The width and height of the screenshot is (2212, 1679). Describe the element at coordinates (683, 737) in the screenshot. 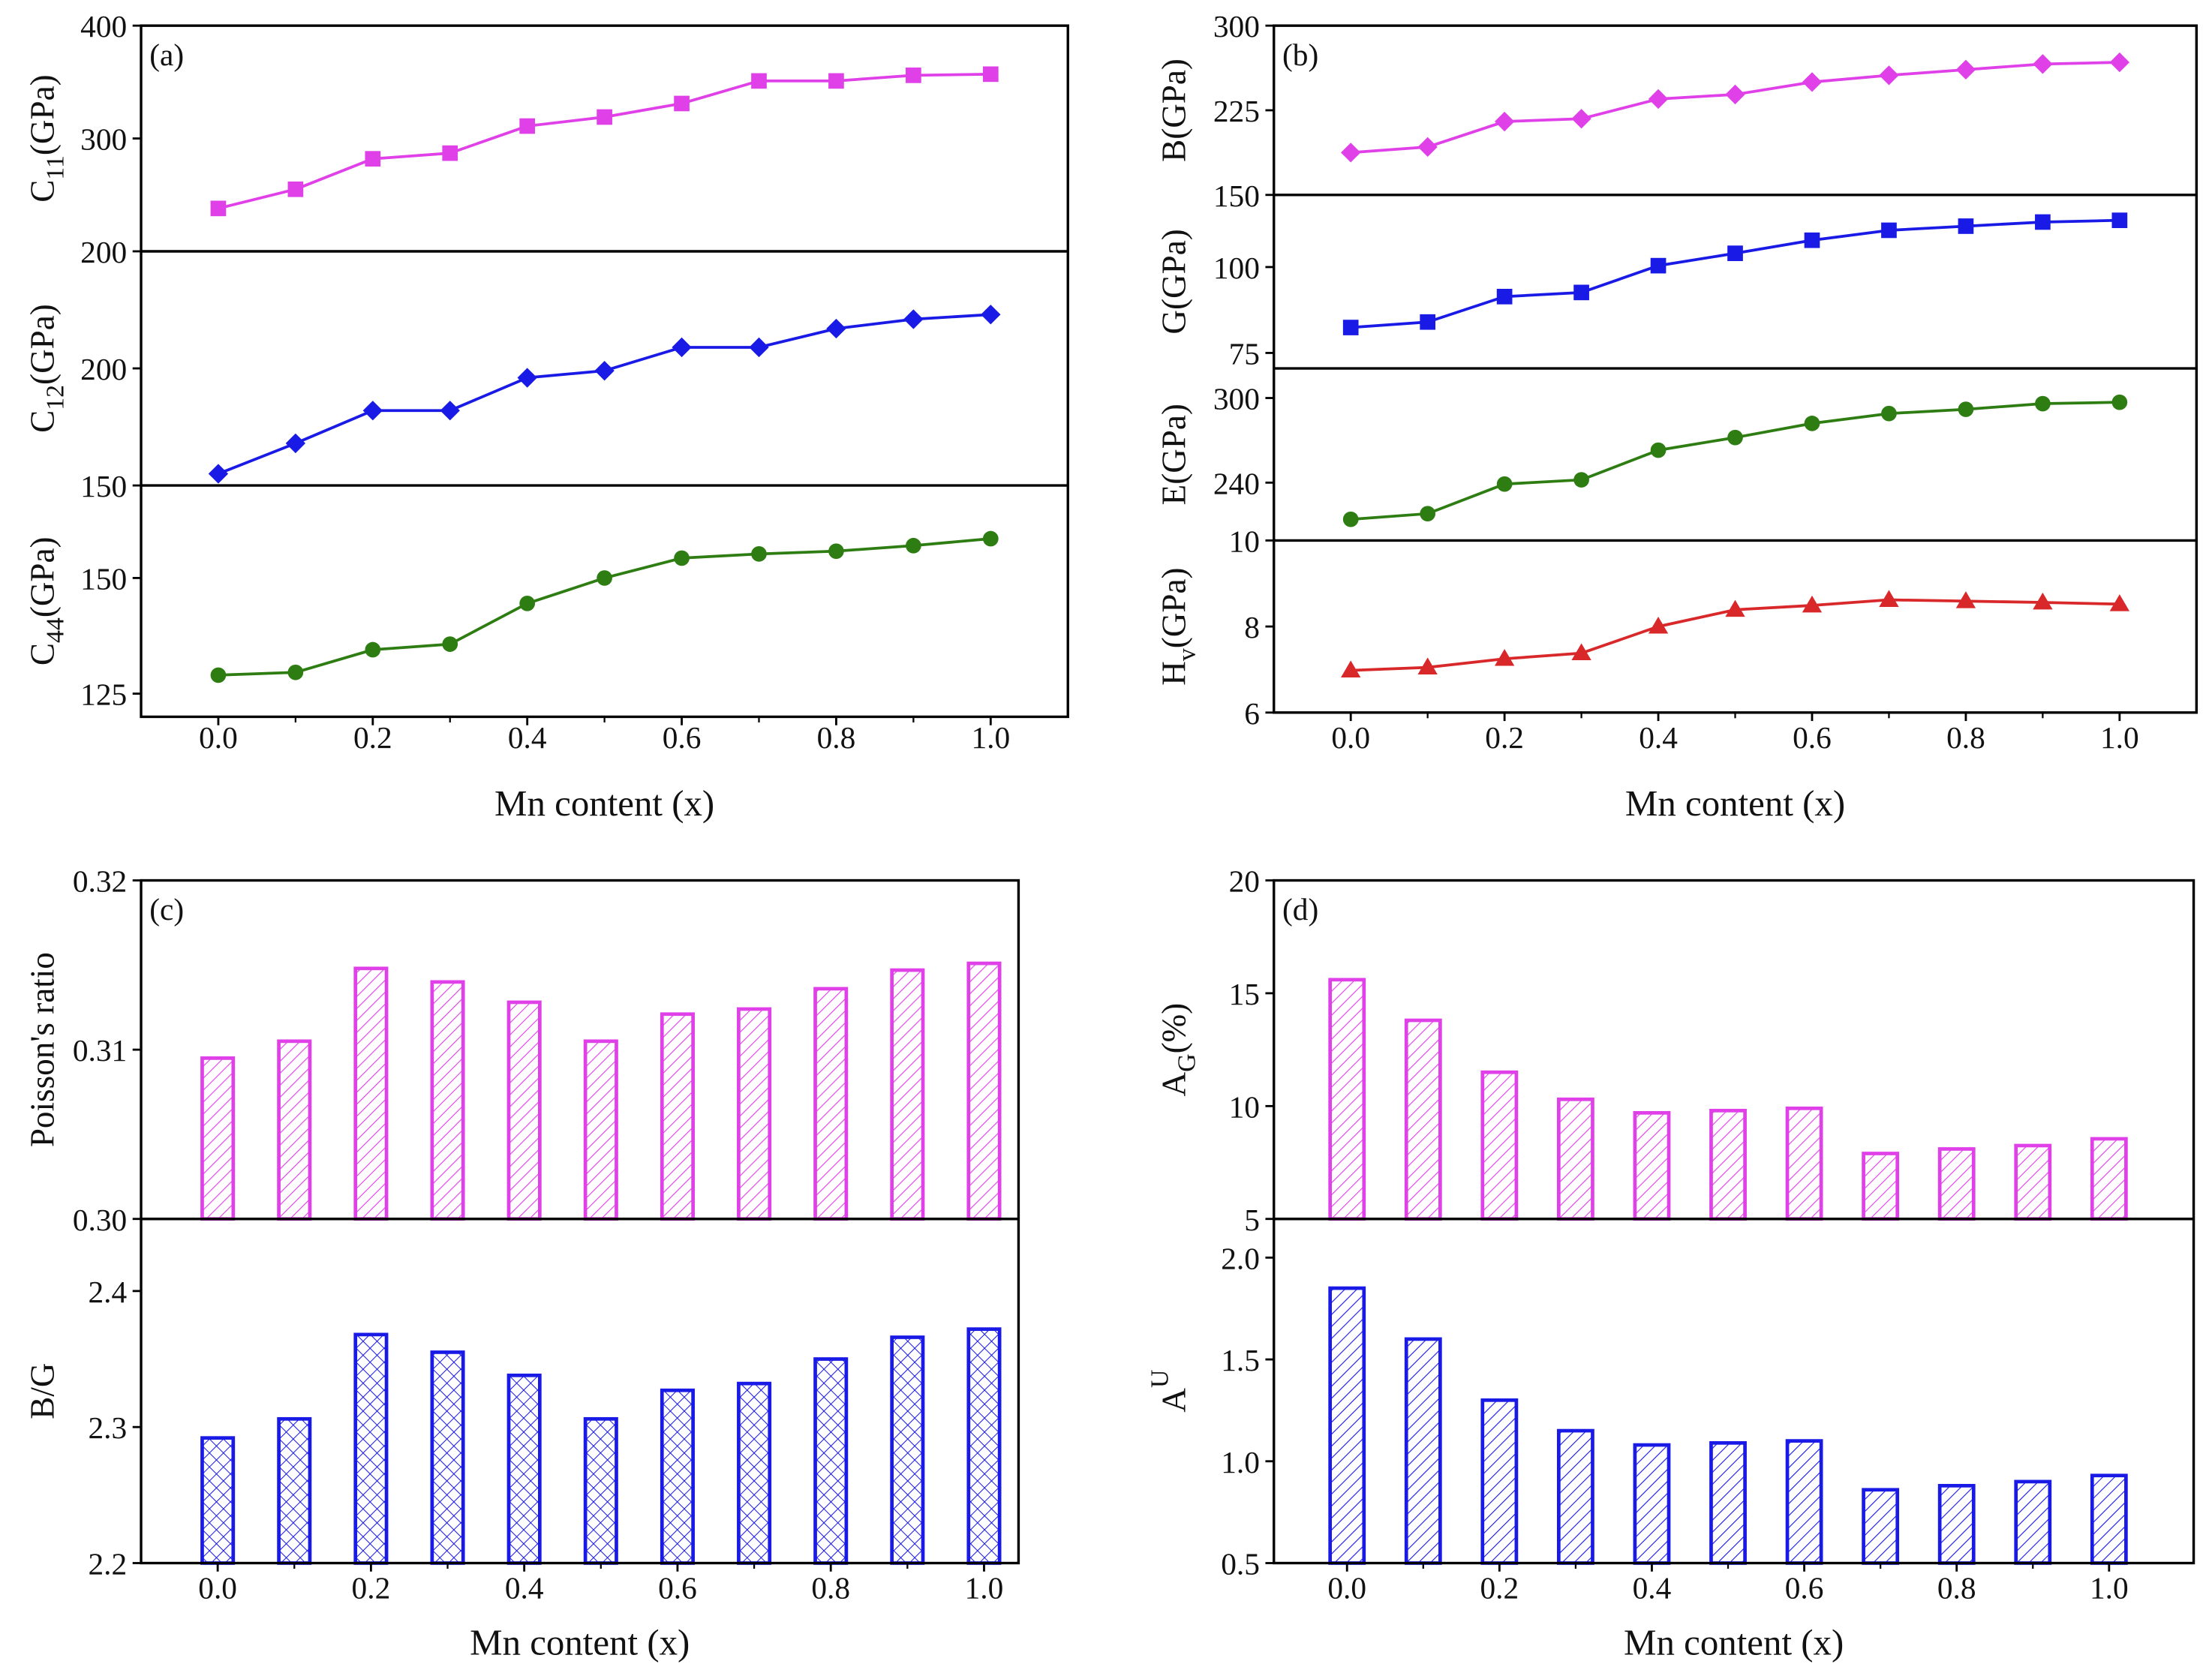

I see `x-tick-label: 0.6` at that location.